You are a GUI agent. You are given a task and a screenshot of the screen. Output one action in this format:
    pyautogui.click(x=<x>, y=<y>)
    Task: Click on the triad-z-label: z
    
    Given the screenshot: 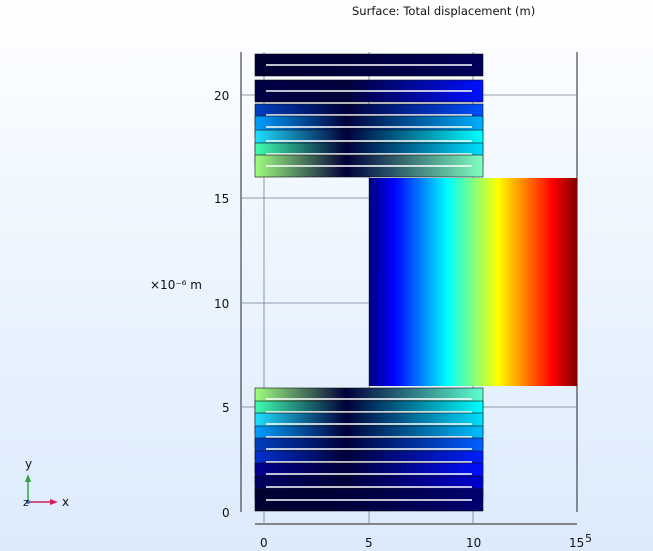 What is the action you would take?
    pyautogui.click(x=26, y=502)
    